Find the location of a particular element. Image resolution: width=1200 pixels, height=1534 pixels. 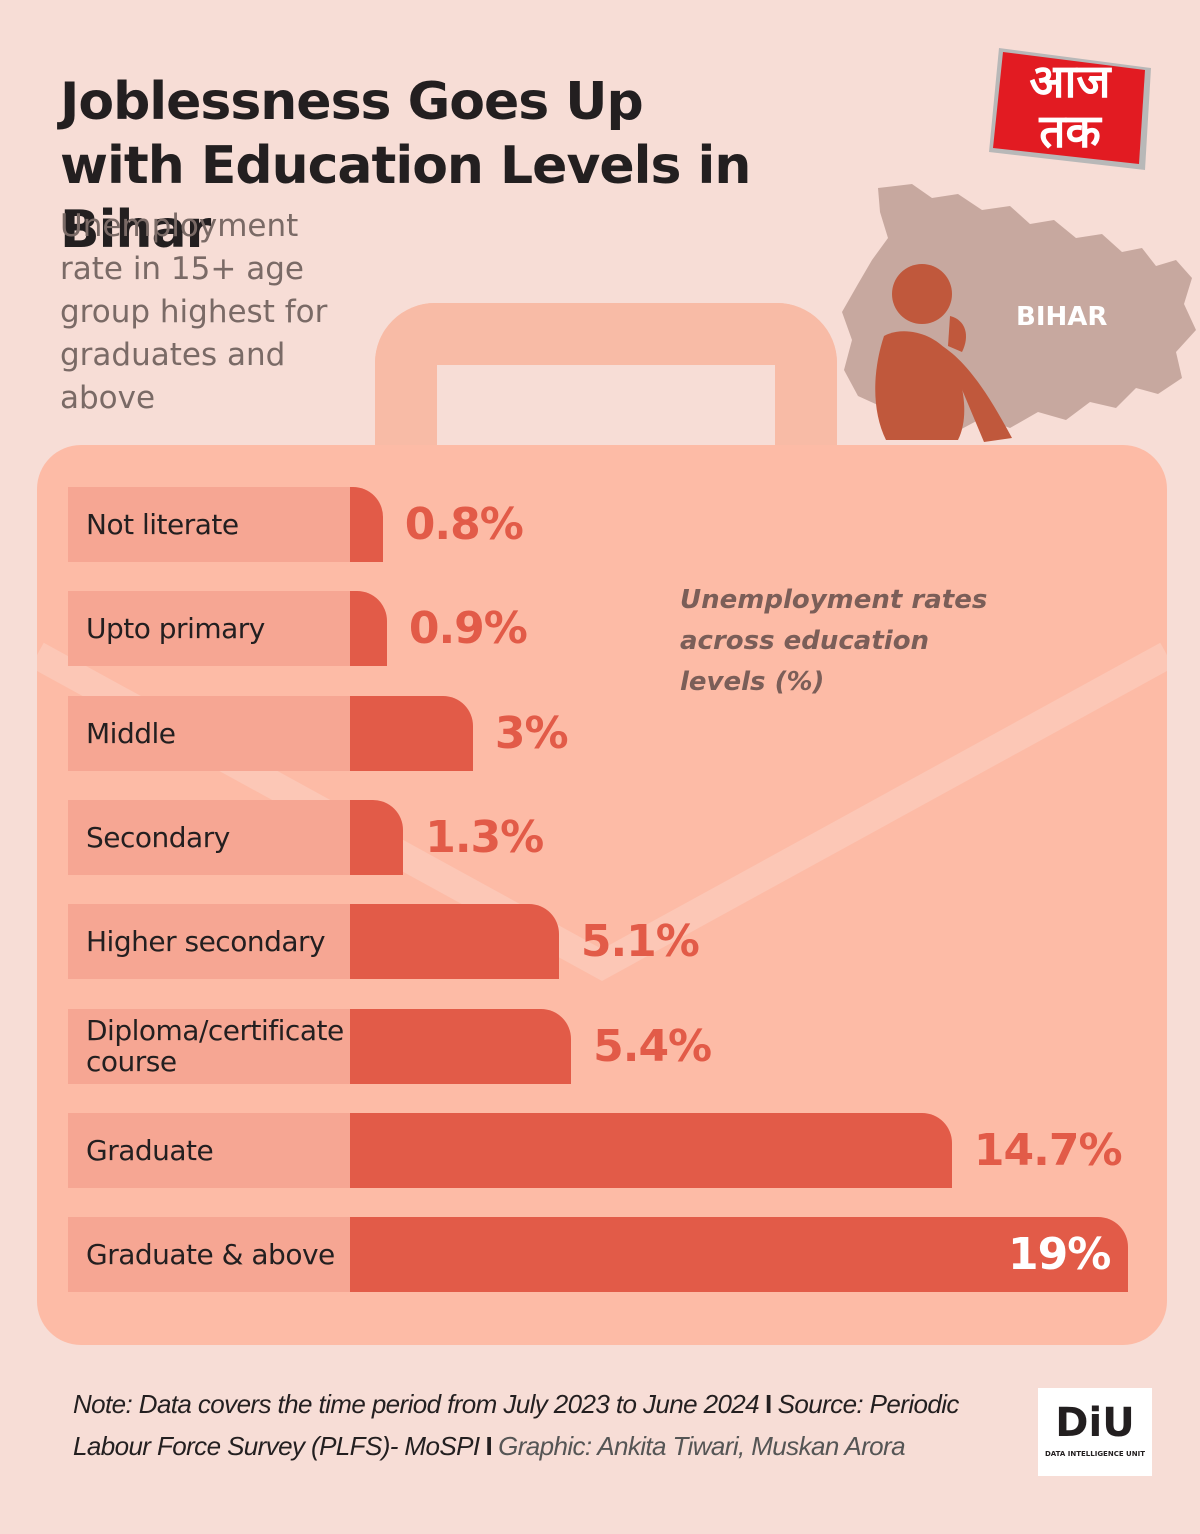

bar-row: Graduate & above 19% is located at coordinates (598, 1255).